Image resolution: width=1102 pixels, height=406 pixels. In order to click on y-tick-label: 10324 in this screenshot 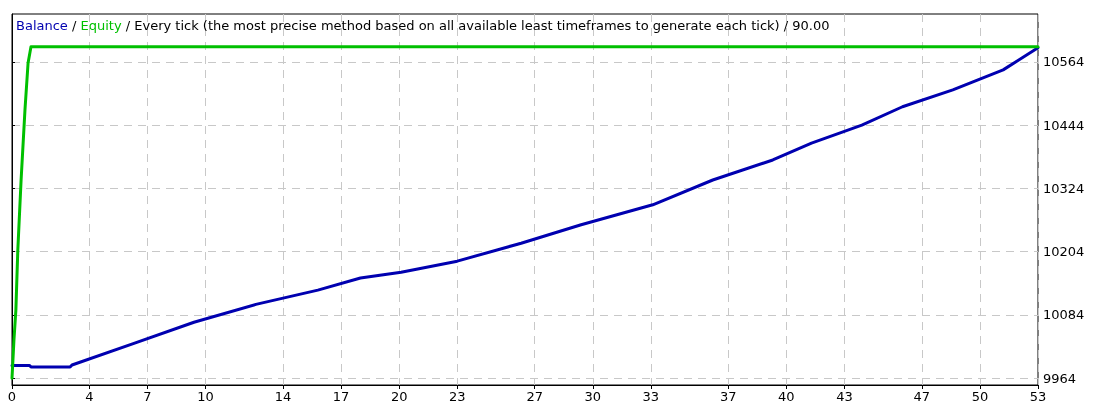, I will do `click(1064, 188)`.